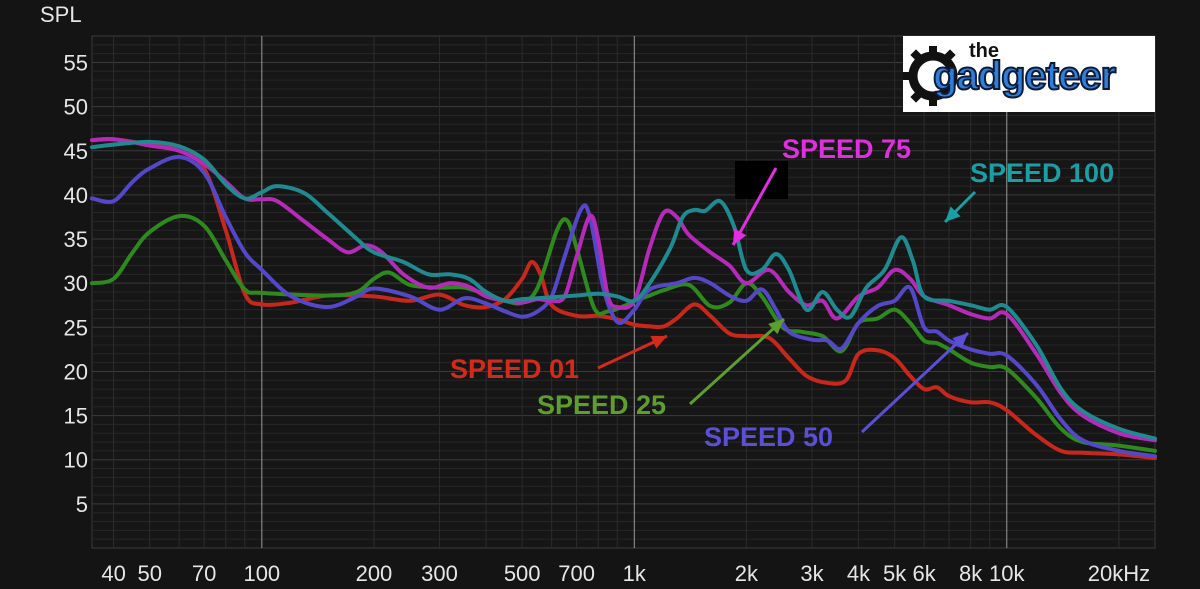  Describe the element at coordinates (76, 107) in the screenshot. I see `y-tick-label: 50` at that location.